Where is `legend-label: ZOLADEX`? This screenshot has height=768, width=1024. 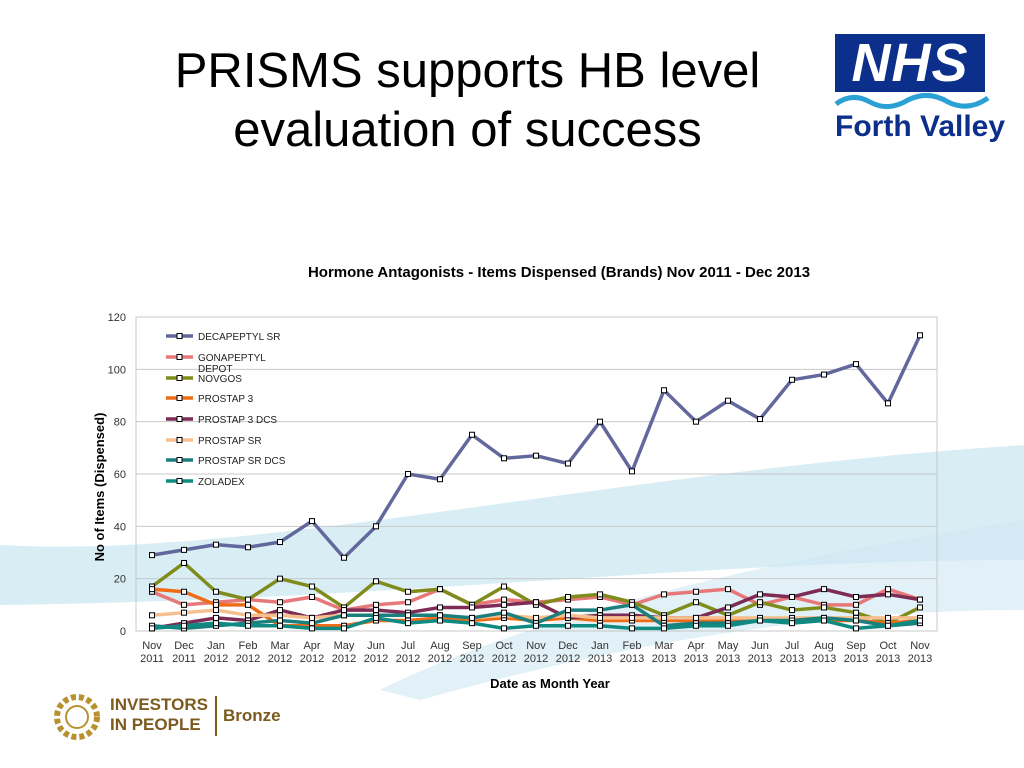 legend-label: ZOLADEX is located at coordinates (221, 482).